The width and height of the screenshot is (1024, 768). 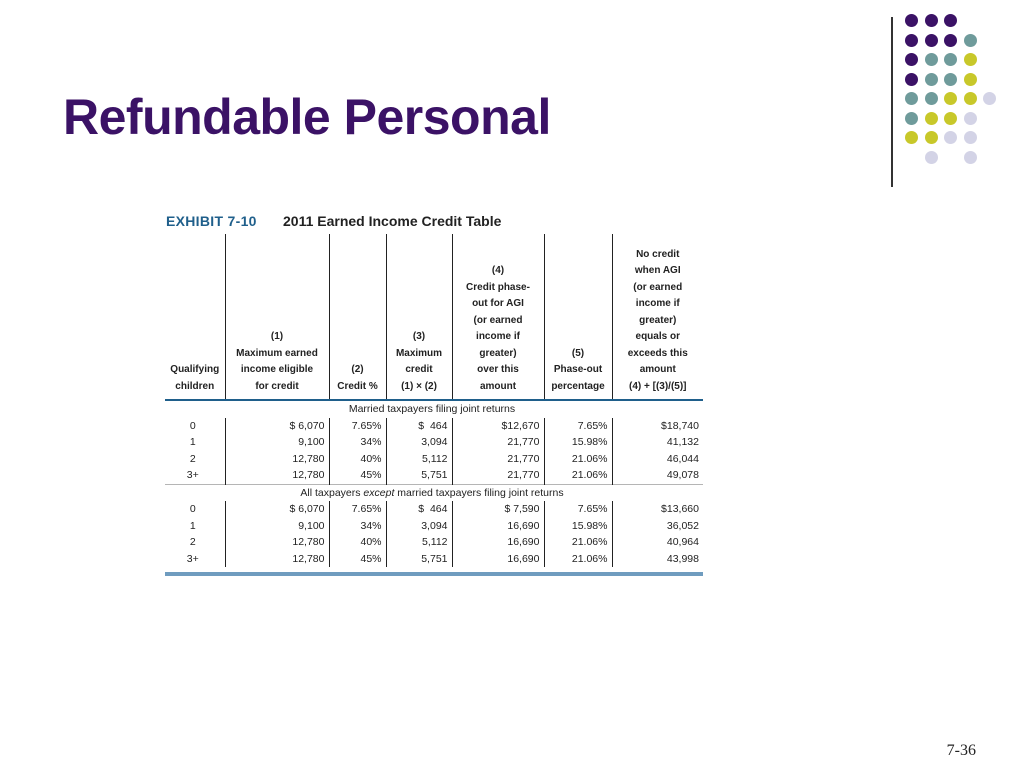 I want to click on group-caption-text: All taxpayers, so click(x=332, y=492).